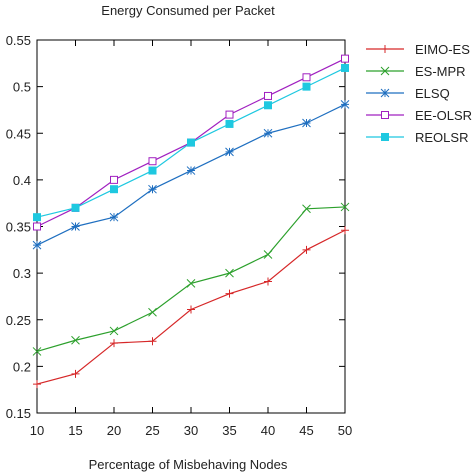  What do you see at coordinates (37, 430) in the screenshot?
I see `x-tick-label: 10` at bounding box center [37, 430].